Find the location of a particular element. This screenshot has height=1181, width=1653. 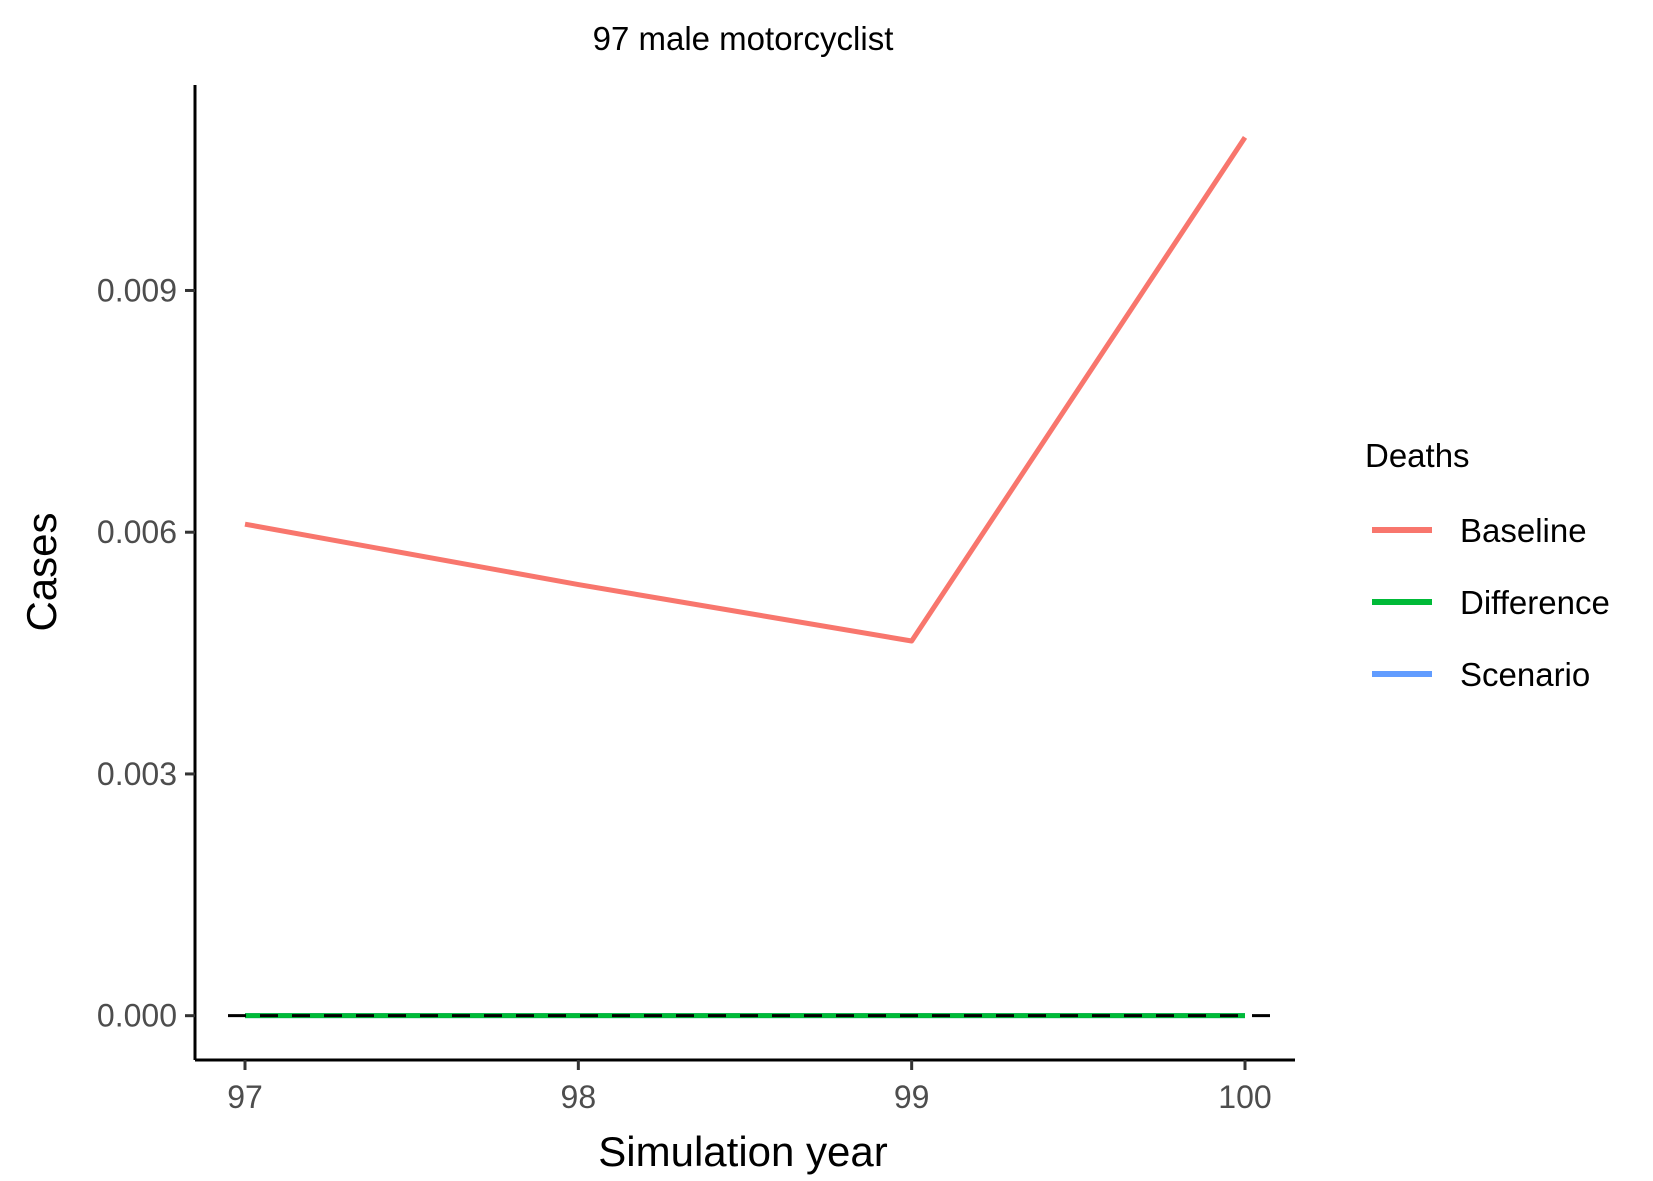

x-tick-label: 100 is located at coordinates (1244, 1097).